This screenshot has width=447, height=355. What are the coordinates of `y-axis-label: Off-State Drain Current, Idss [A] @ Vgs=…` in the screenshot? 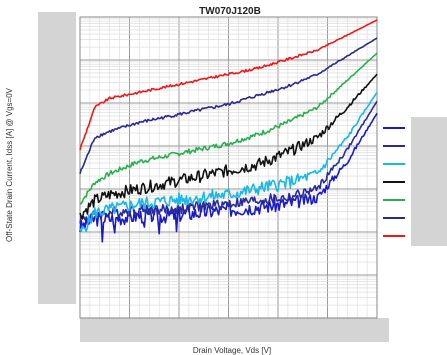 It's located at (9, 164).